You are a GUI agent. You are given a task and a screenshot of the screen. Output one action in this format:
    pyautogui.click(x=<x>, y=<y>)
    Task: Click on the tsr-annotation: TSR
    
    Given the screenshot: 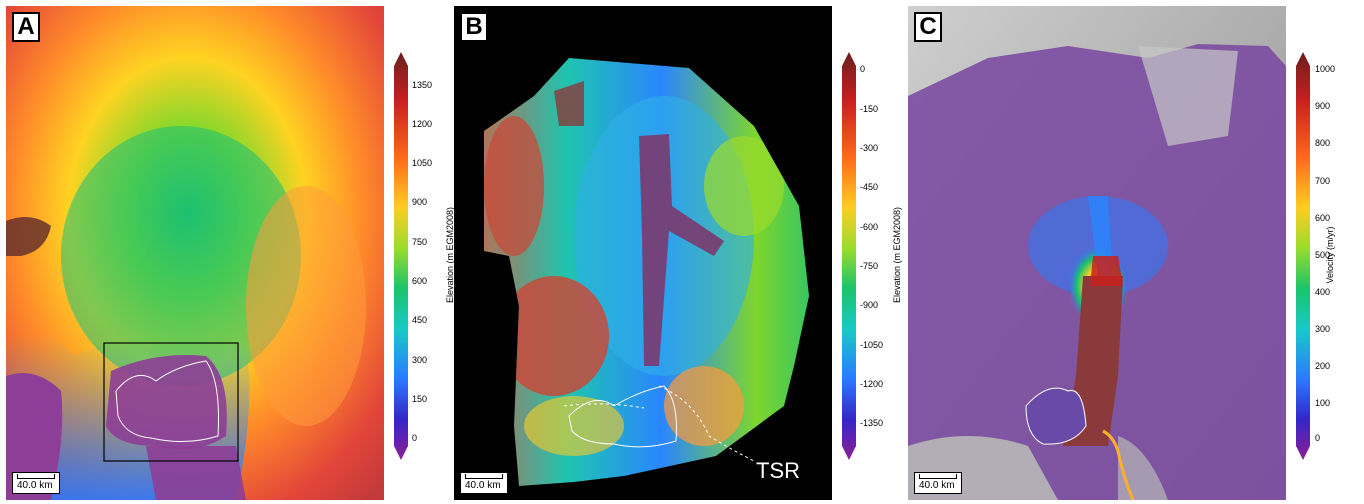 What is the action you would take?
    pyautogui.click(x=778, y=470)
    